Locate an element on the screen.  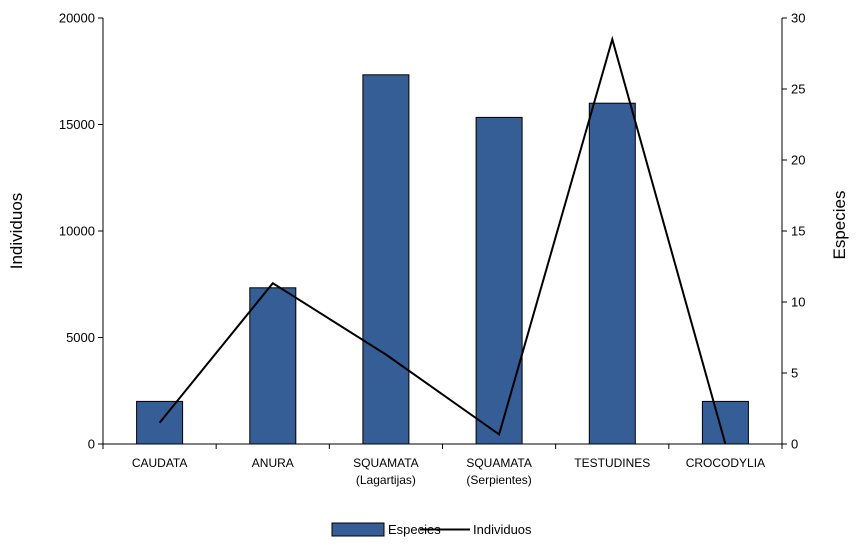
x-tick-label-line: ANURA is located at coordinates (273, 463).